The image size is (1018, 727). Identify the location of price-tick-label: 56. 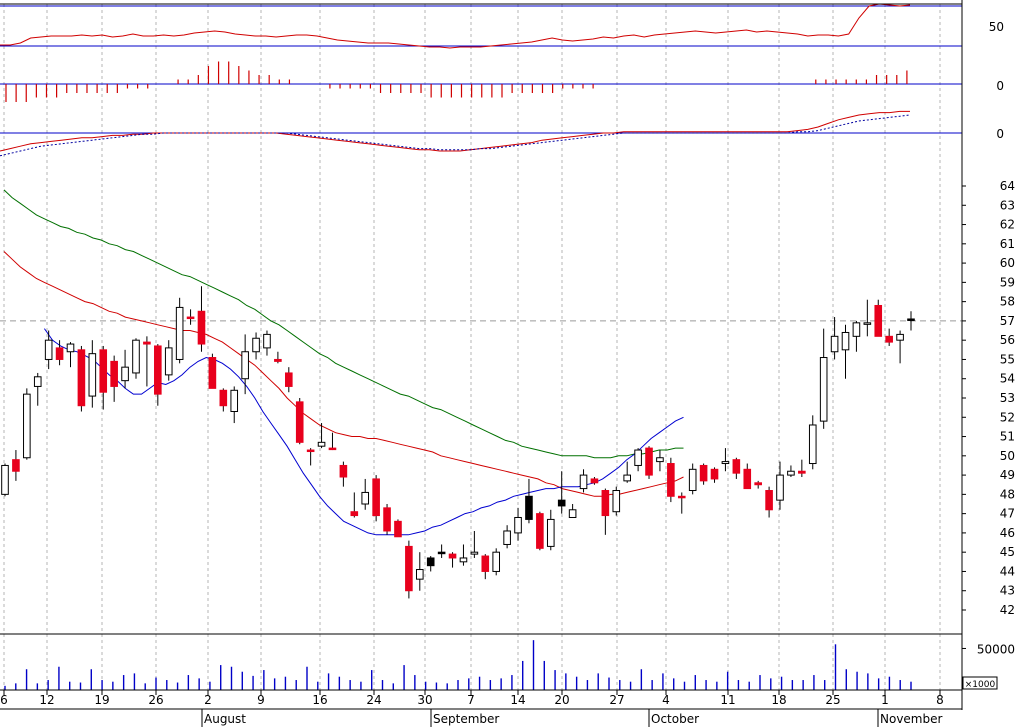
(1007, 340).